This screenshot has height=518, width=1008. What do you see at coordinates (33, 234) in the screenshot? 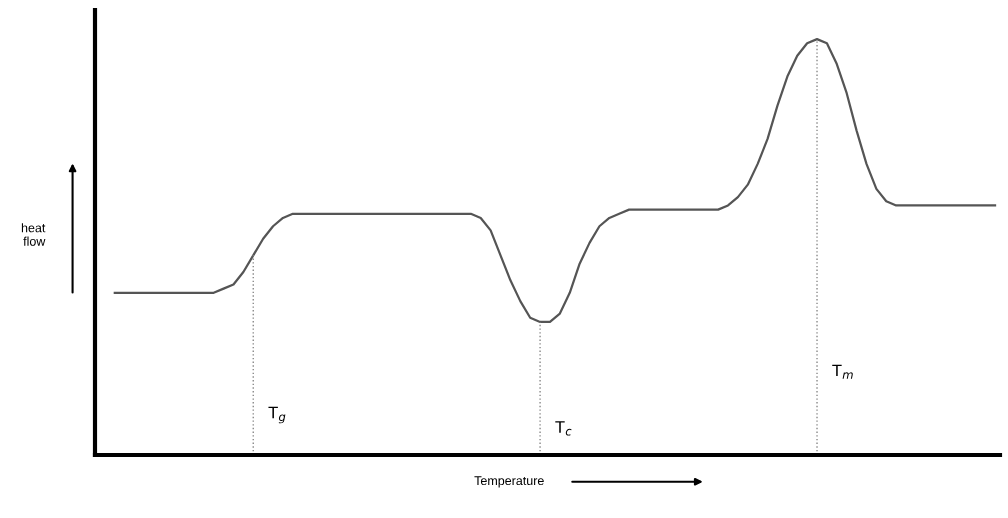
I see `y-axis-title: heat flow` at bounding box center [33, 234].